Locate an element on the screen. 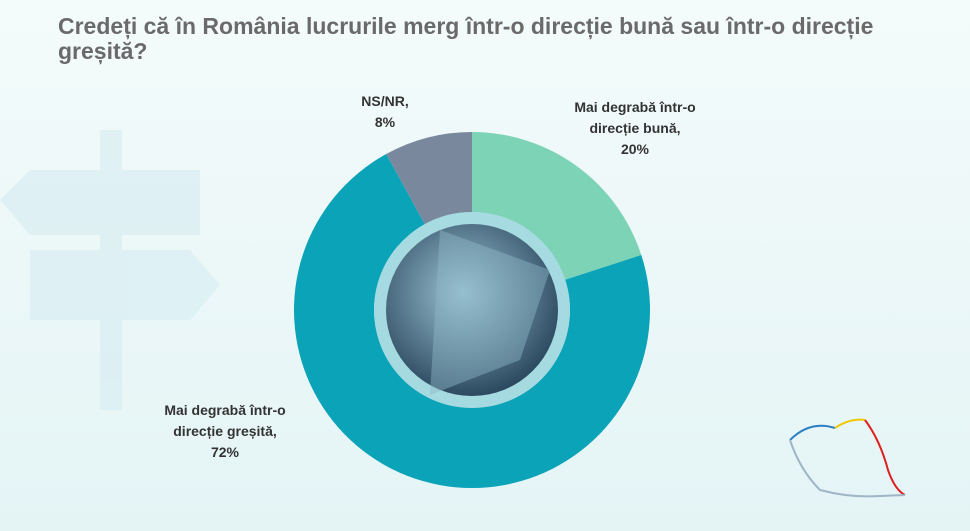  slice-label: NS/NR, 8% is located at coordinates (385, 112).